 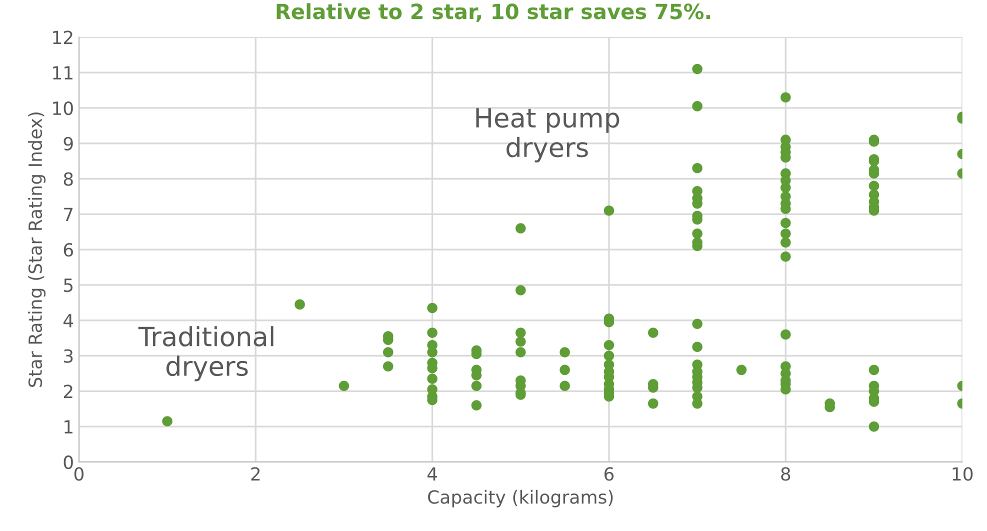 What do you see at coordinates (68, 215) in the screenshot?
I see `y-tick-label: 7` at bounding box center [68, 215].